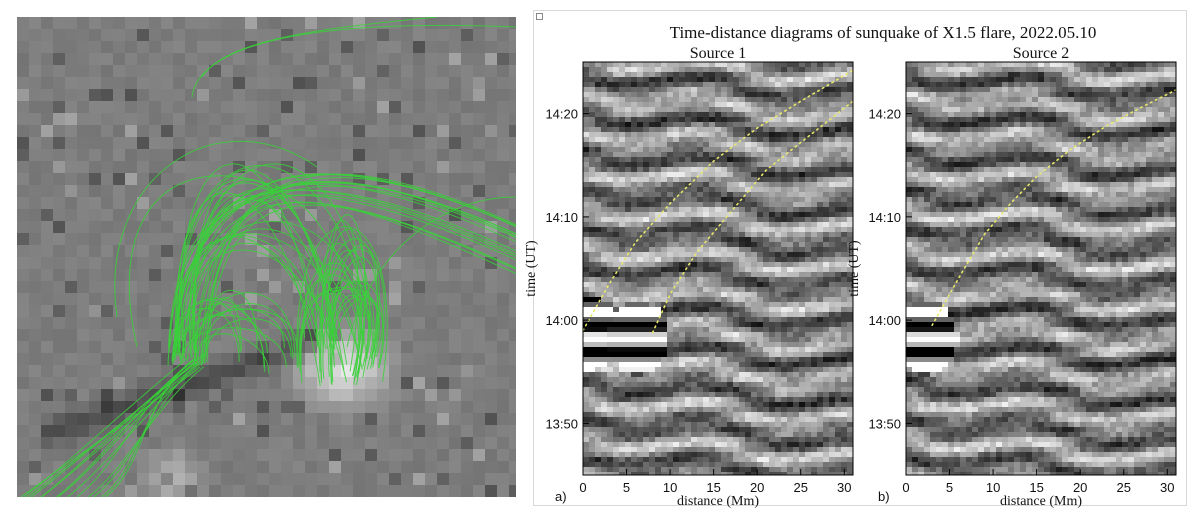 This screenshot has width=1200, height=510. I want to click on field-line, so click(132, 424).